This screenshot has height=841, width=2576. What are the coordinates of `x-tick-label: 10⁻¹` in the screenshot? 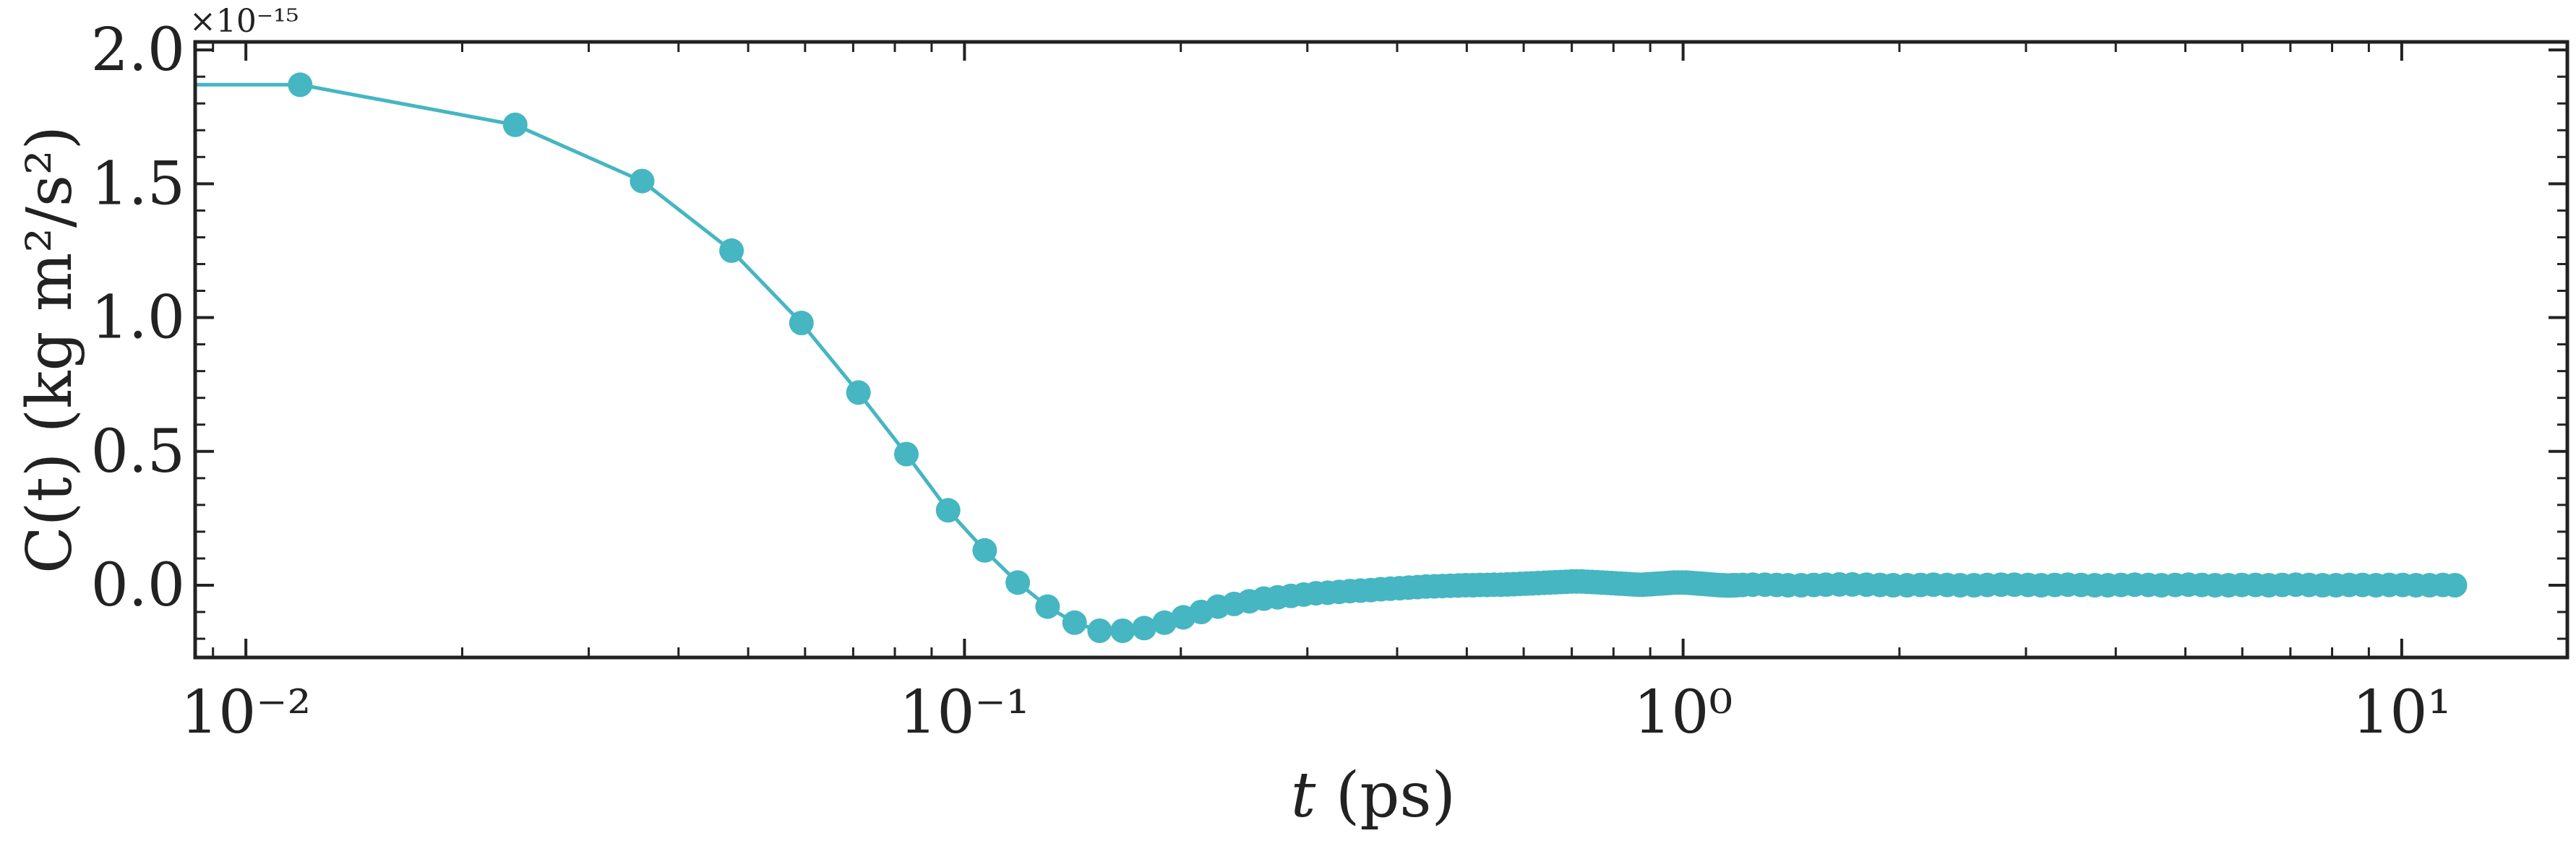 It's located at (965, 712).